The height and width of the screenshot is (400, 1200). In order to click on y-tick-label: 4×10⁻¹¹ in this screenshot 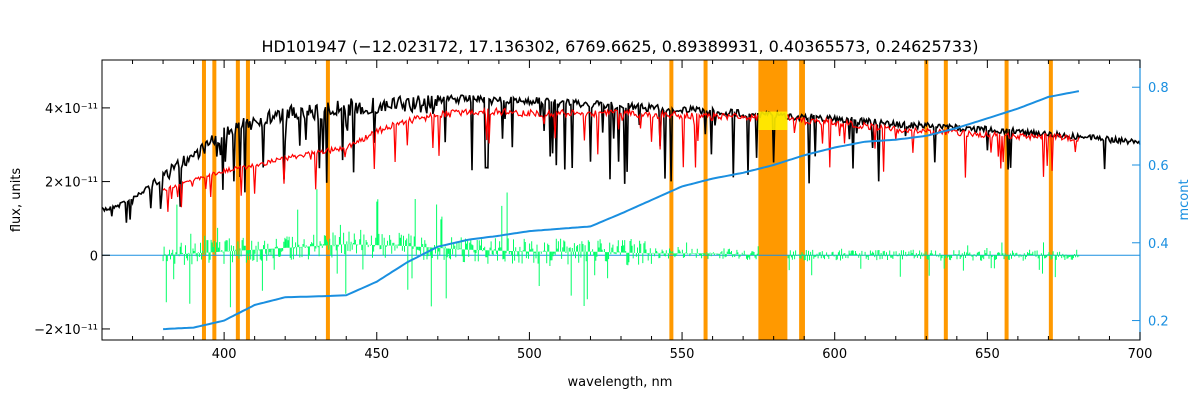, I will do `click(71, 109)`.